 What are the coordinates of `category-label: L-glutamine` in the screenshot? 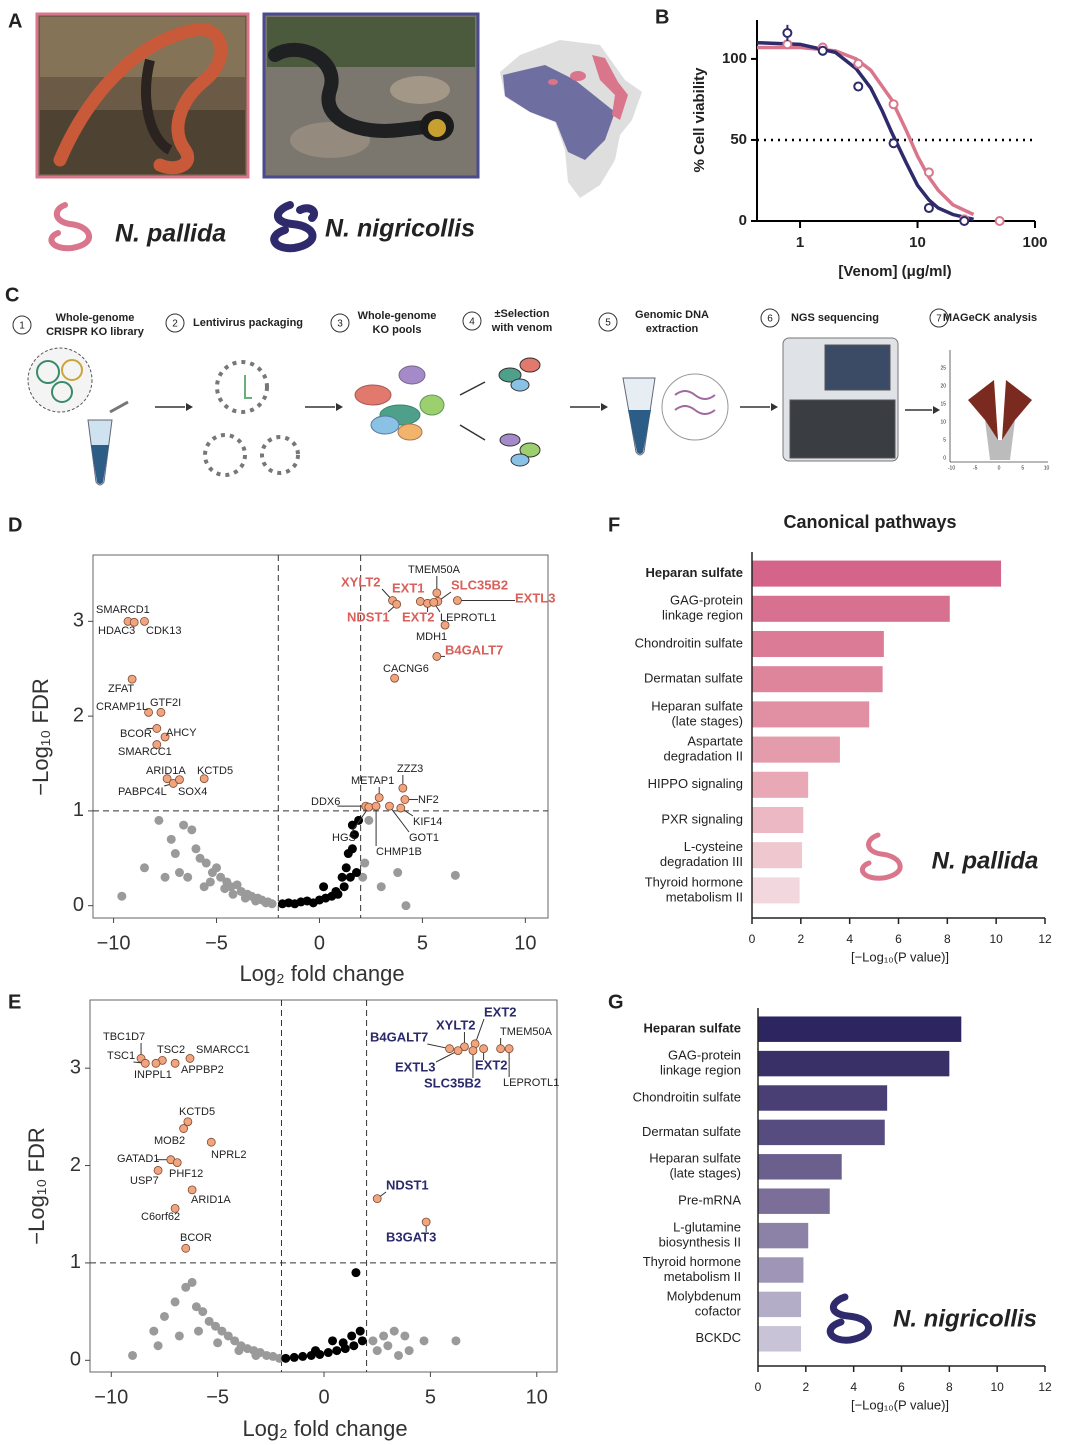 It's located at (707, 1227).